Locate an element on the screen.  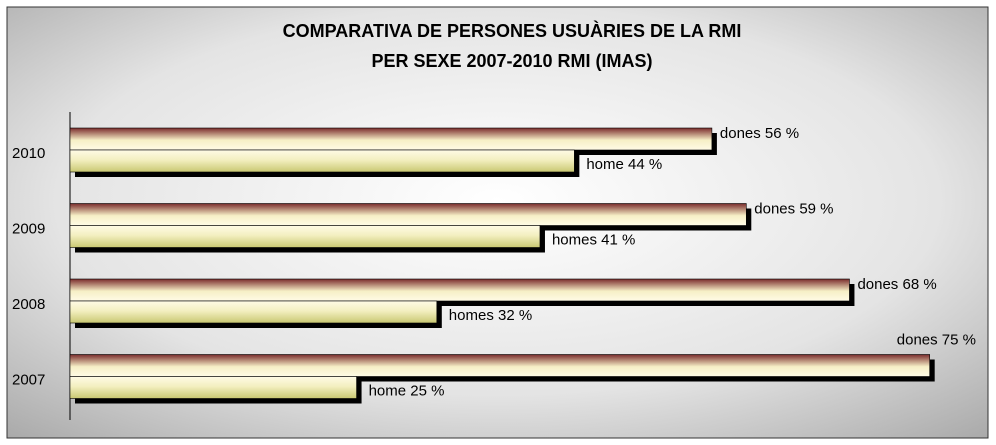
data-label: dones 68 % is located at coordinates (896, 284).